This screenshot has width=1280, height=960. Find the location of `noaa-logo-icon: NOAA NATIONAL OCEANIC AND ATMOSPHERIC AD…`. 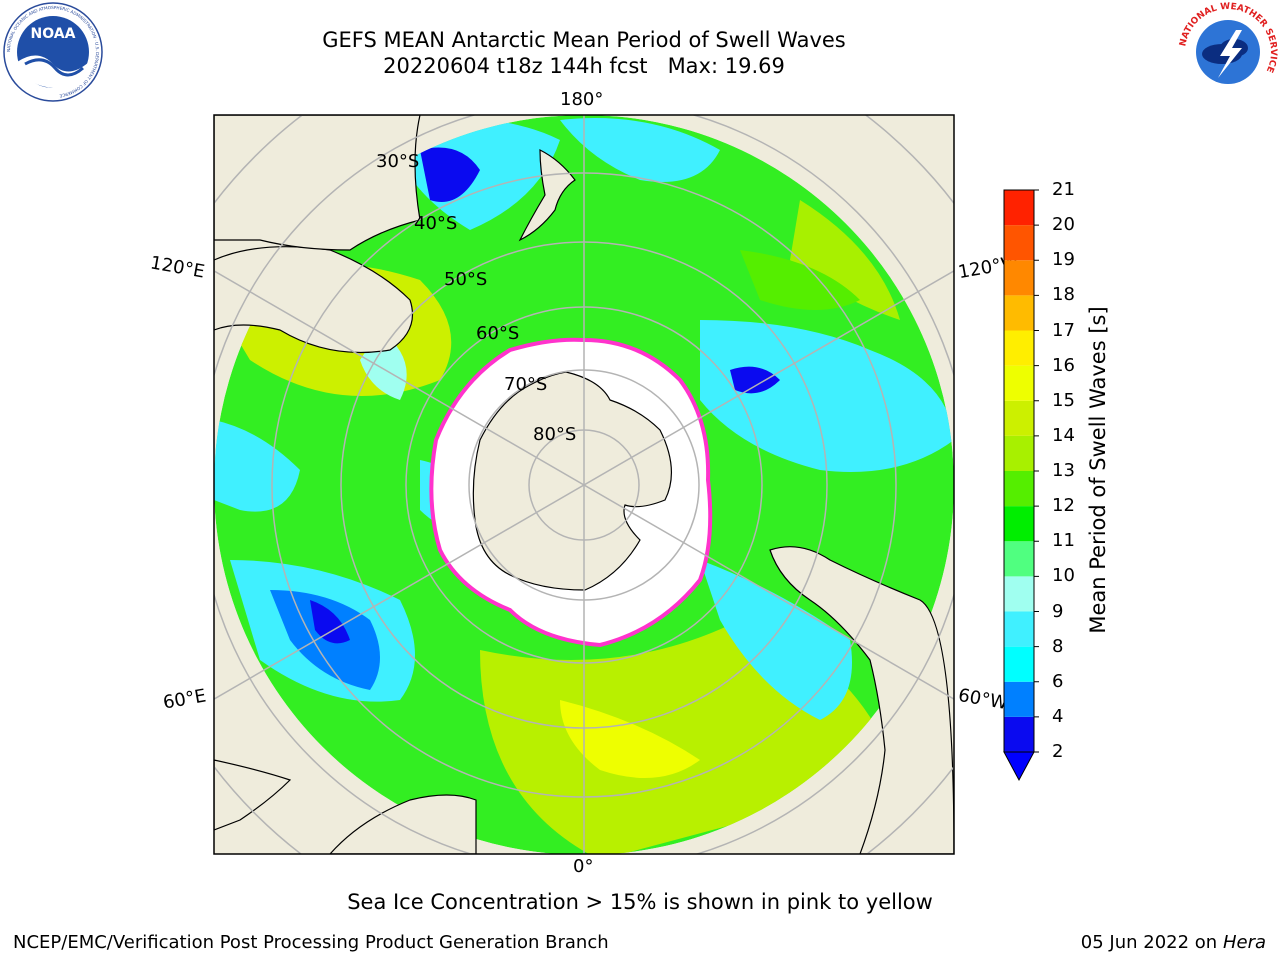

noaa-logo-icon: NOAA NATIONAL OCEANIC AND ATMOSPHERIC AD… is located at coordinates (53, 52).